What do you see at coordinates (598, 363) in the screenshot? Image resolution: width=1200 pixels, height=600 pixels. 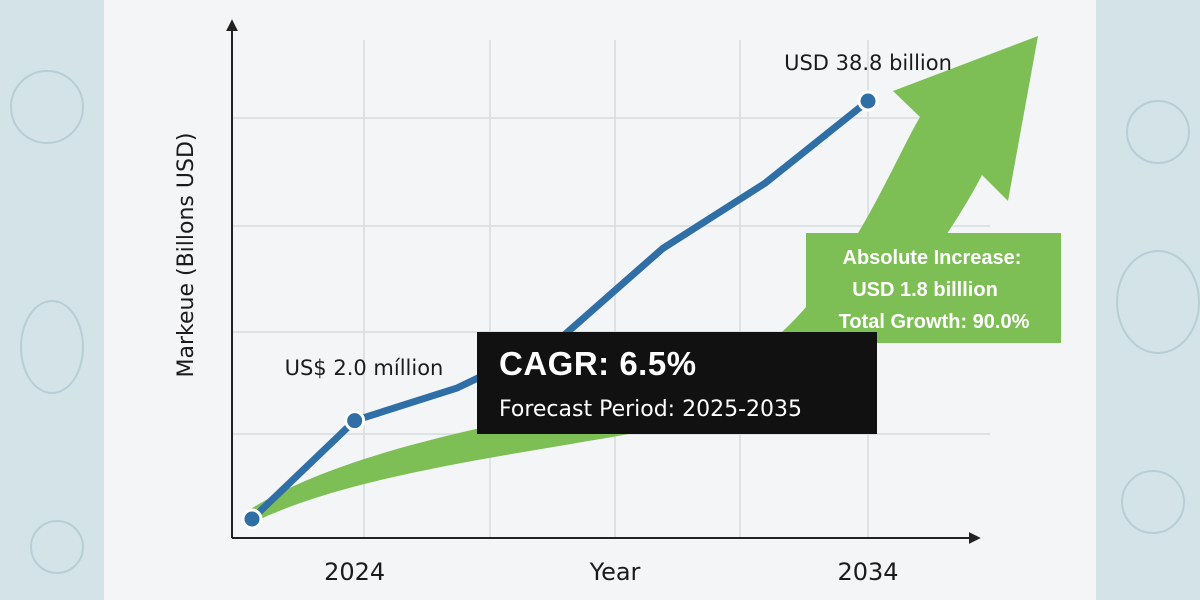 I see `cagr-title: CAGR: 6.5%` at bounding box center [598, 363].